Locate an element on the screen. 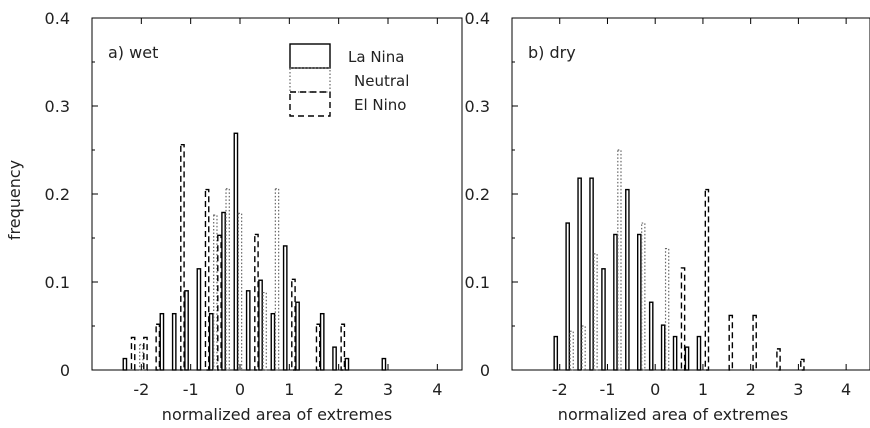  legend-label-neutral: Neutral is located at coordinates (381, 81).